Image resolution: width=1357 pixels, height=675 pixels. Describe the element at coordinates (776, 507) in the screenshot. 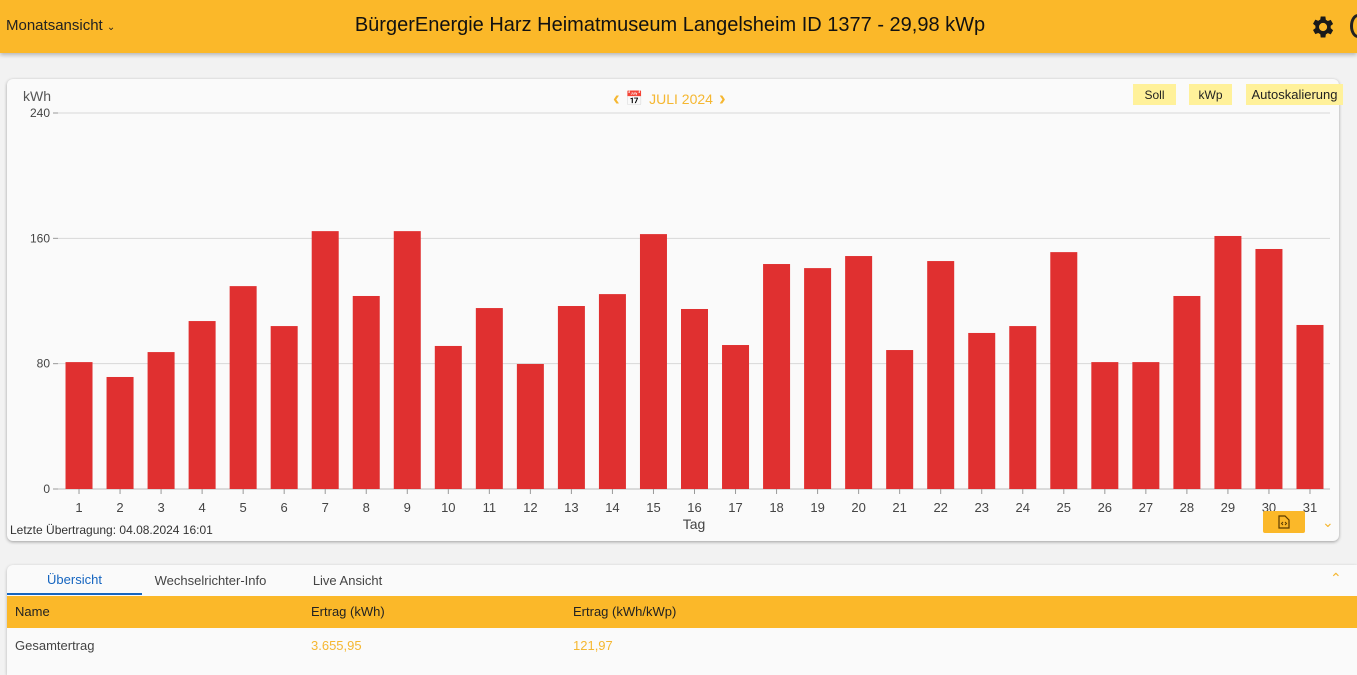

I see `x-tick-label: 18` at that location.